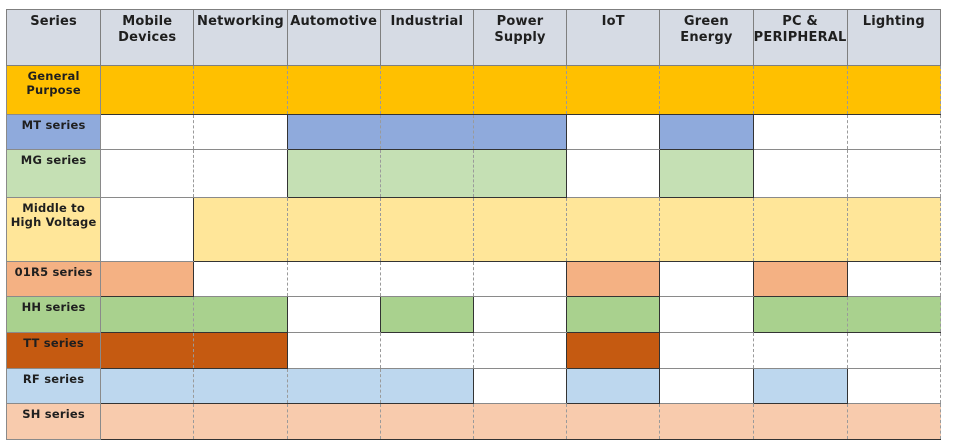 Image resolution: width=953 pixels, height=448 pixels. Describe the element at coordinates (147, 421) in the screenshot. I see `cell-sh-series-mobile-devices` at that location.